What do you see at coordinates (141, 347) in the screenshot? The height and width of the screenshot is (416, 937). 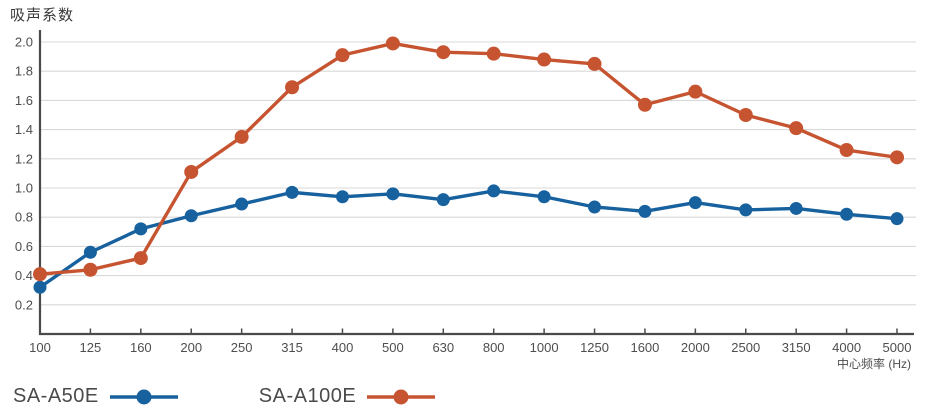 I see `x-tick-label: 160` at bounding box center [141, 347].